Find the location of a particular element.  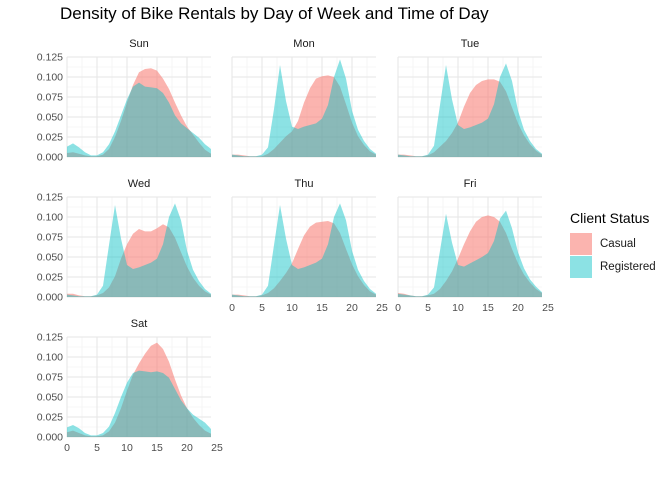

panel-title-mon: Mon is located at coordinates (303, 44).